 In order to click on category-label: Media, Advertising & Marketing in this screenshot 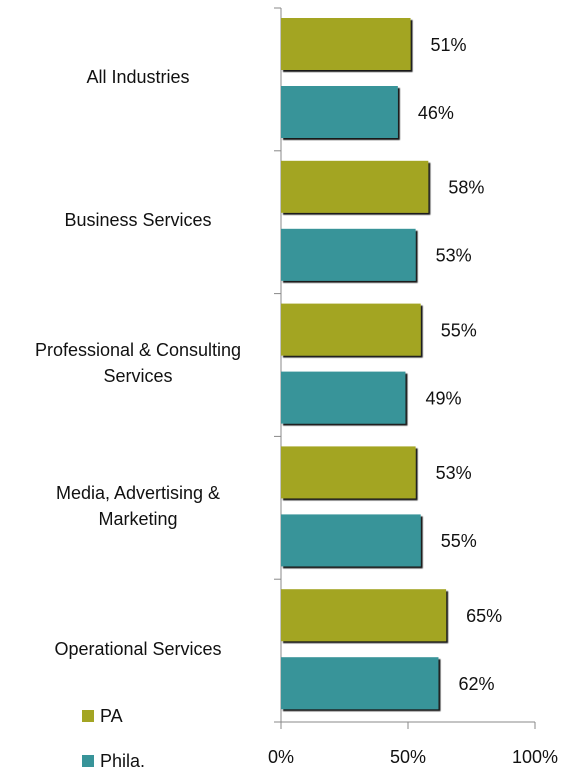, I will do `click(138, 505)`.